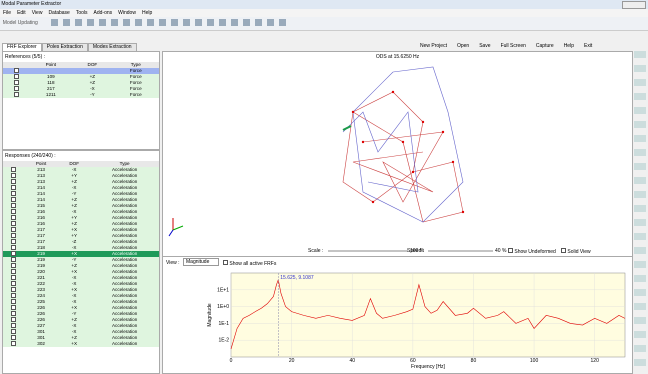 Image resolution: width=648 pixels, height=374 pixels. I want to click on view-select: Magnitude, so click(201, 262).